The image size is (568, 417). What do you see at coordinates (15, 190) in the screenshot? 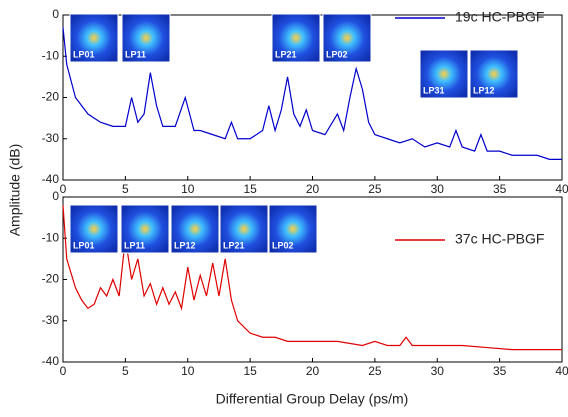
I see `y-axis-label: Amplitude (dB)` at bounding box center [15, 190].